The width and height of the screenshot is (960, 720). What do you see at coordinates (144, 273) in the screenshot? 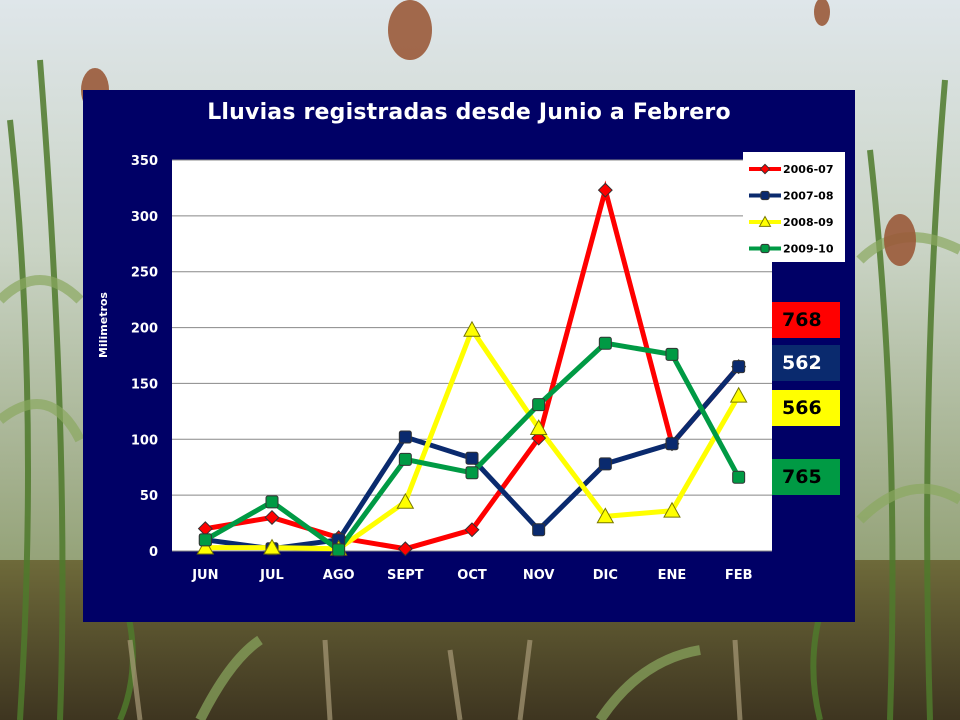
I see `y-tick-label: 250` at bounding box center [144, 273].